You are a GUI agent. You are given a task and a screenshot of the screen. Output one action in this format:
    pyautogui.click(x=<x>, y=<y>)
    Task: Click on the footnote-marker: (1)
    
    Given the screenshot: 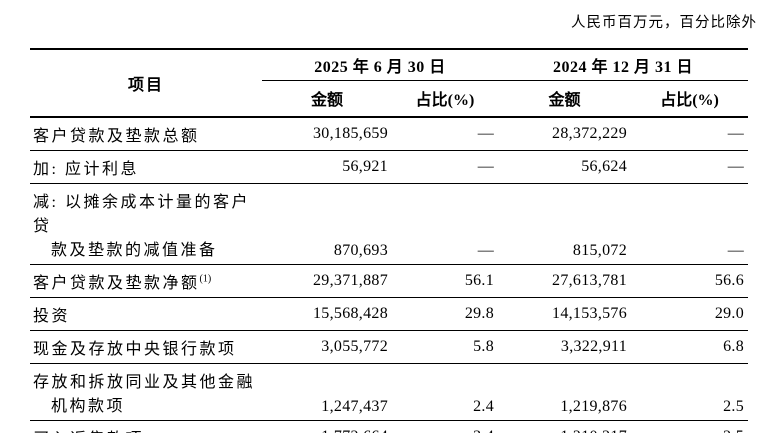 What is the action you would take?
    pyautogui.click(x=205, y=279)
    